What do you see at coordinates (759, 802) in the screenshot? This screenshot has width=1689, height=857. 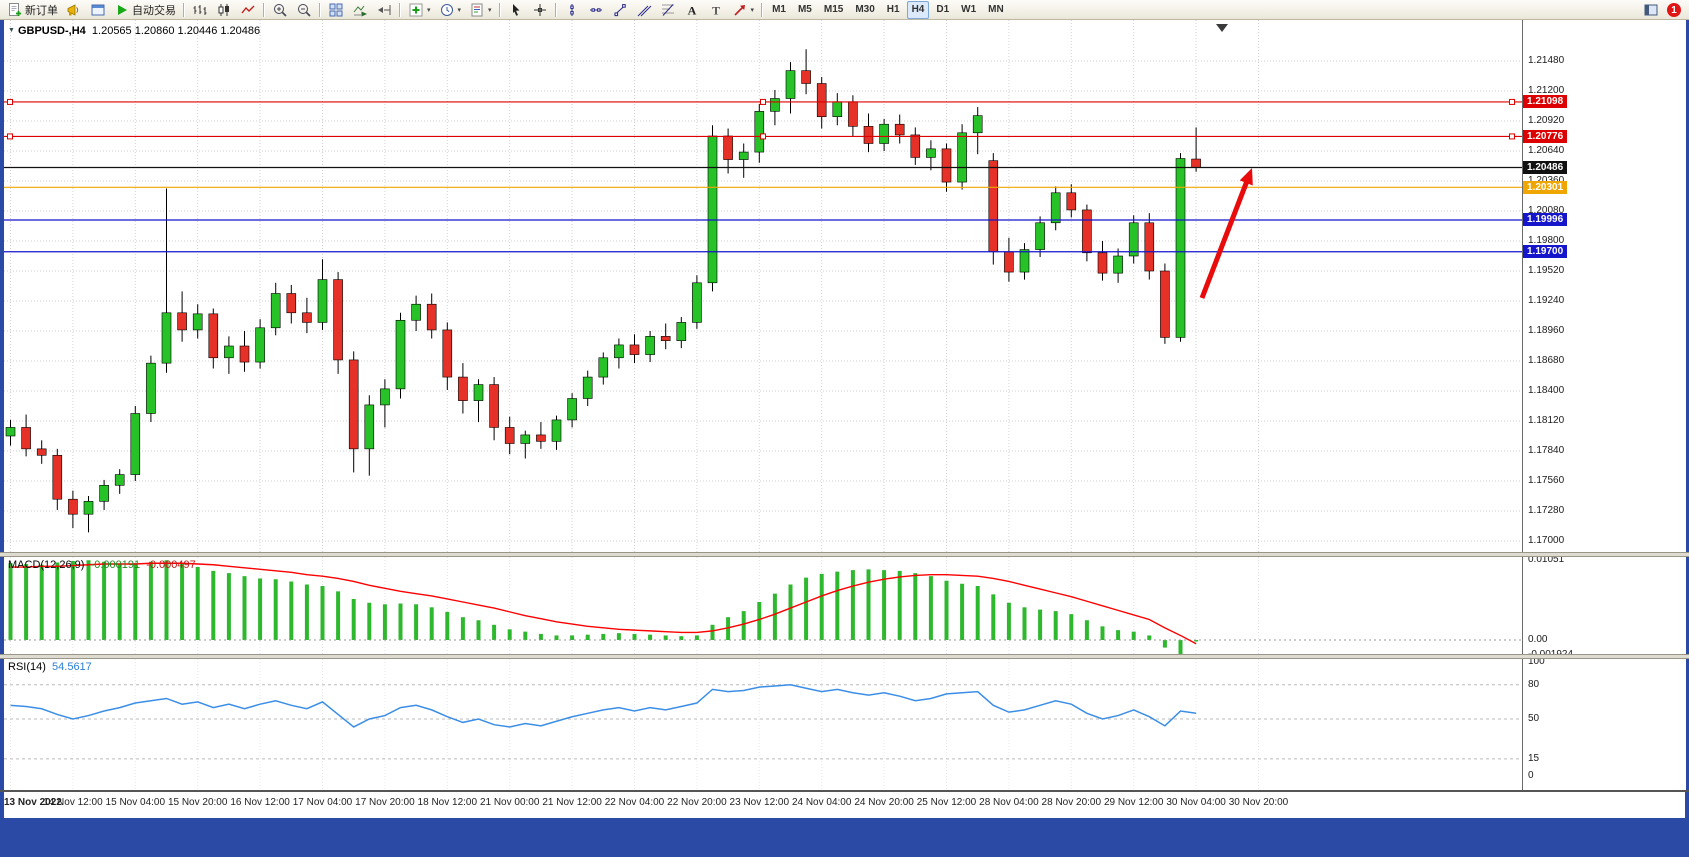 I see `time-axis-label: 23 Nov 12:00` at bounding box center [759, 802].